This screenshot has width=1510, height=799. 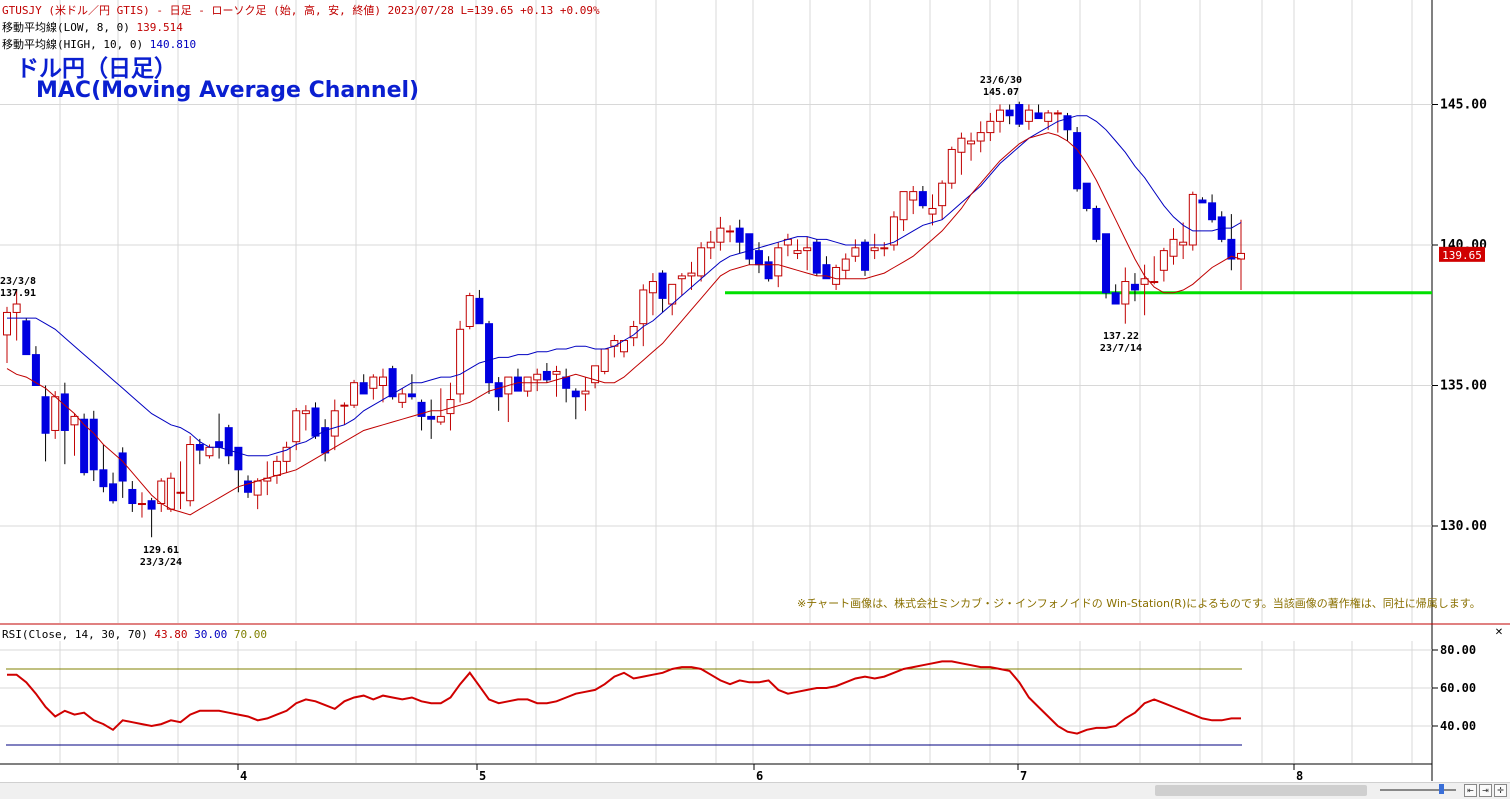 What do you see at coordinates (1261, 790) in the screenshot?
I see `scrollbar-thumb` at bounding box center [1261, 790].